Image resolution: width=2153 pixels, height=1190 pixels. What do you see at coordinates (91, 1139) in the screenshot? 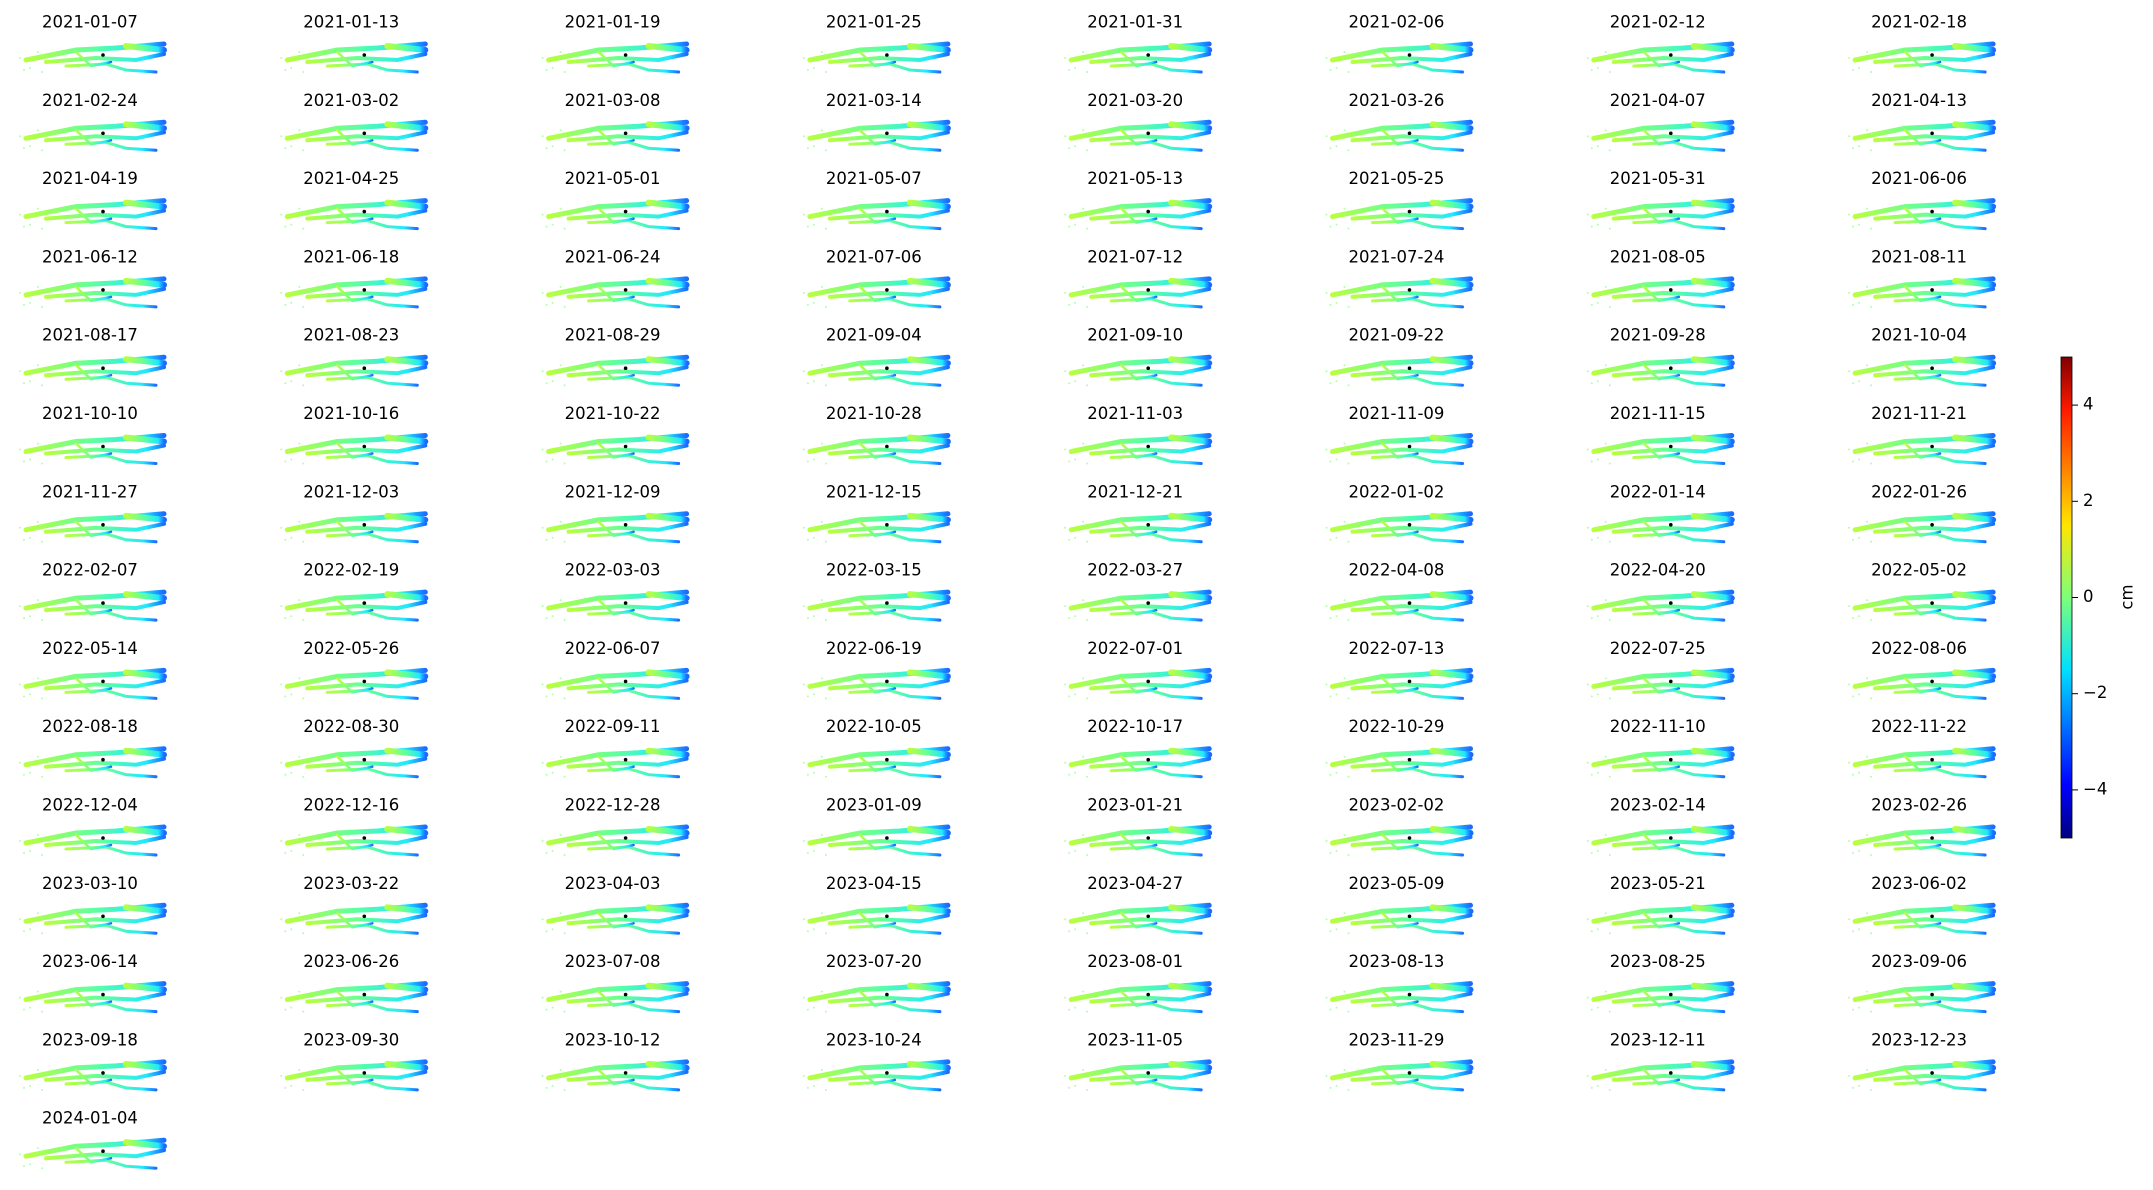
I see `panel: 2024-01-04` at bounding box center [91, 1139].